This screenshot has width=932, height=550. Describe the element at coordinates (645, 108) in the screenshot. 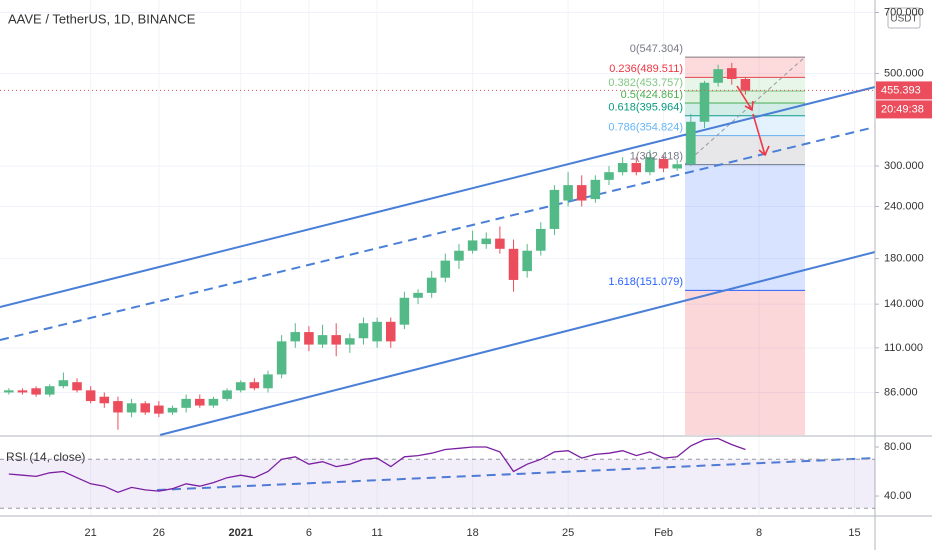

I see `fib-label: 0.618(395.964)` at that location.